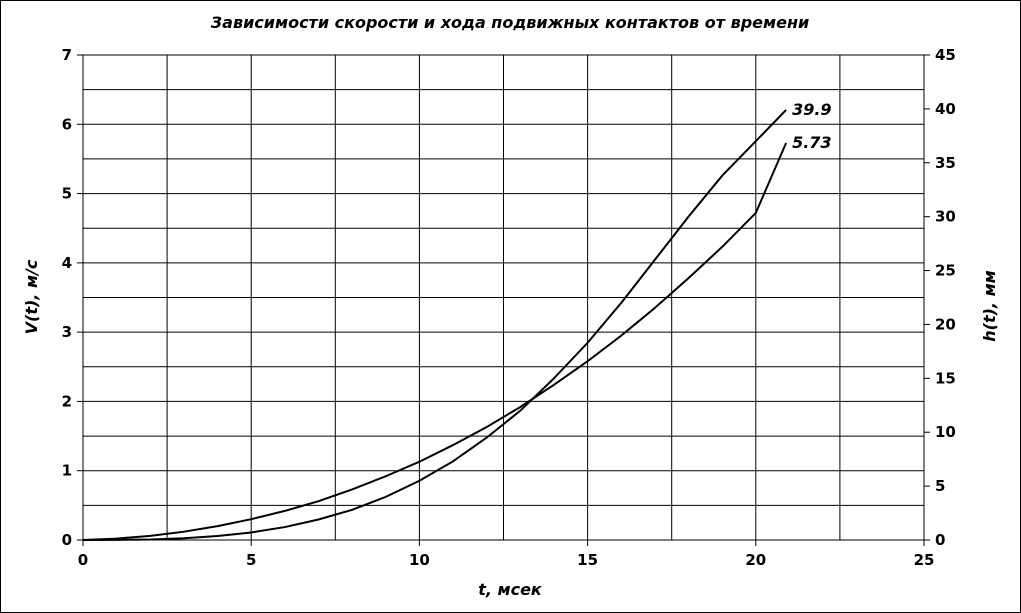  What do you see at coordinates (945, 378) in the screenshot?
I see `right-tick-label: 15` at bounding box center [945, 378].